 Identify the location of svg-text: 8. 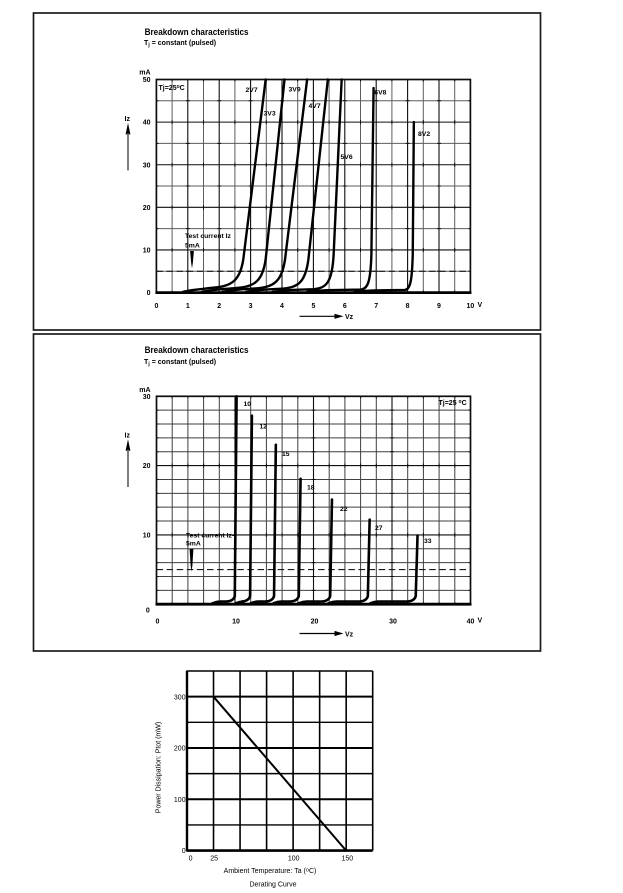
(408, 306).